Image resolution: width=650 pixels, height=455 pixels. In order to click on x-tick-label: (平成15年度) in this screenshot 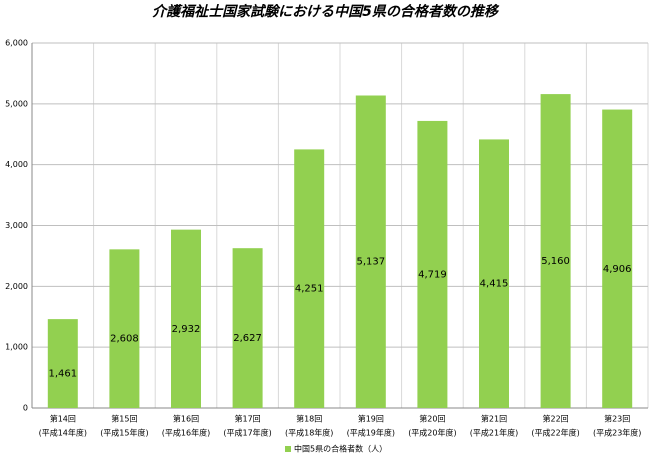, I will do `click(124, 433)`.